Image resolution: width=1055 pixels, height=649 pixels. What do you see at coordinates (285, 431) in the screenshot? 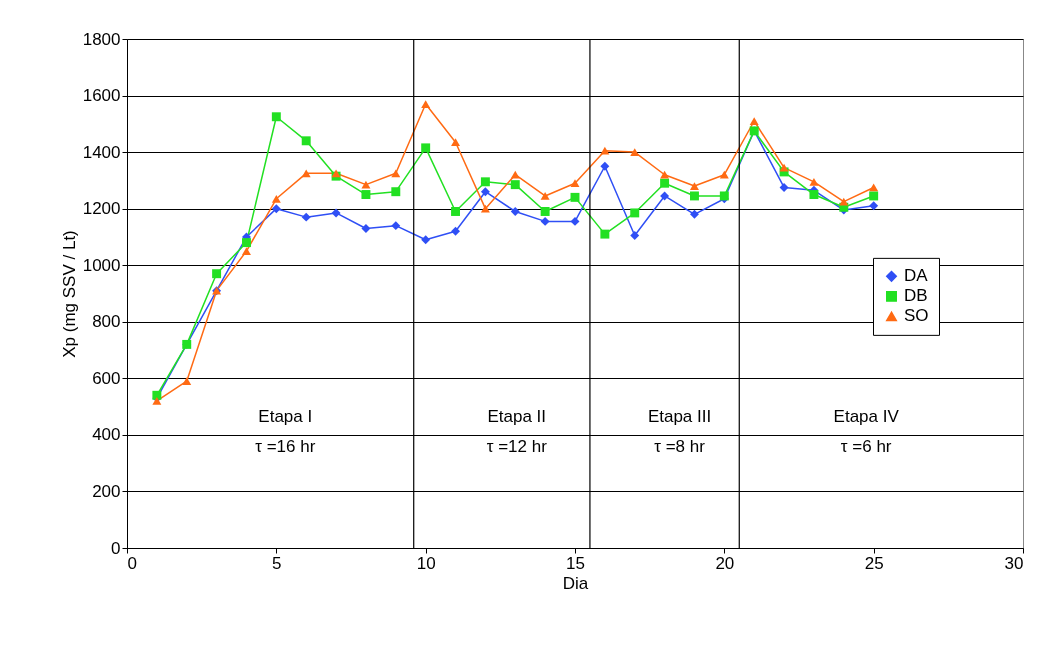
I see `annotation: Etapa I τ =16 hr` at bounding box center [285, 431].